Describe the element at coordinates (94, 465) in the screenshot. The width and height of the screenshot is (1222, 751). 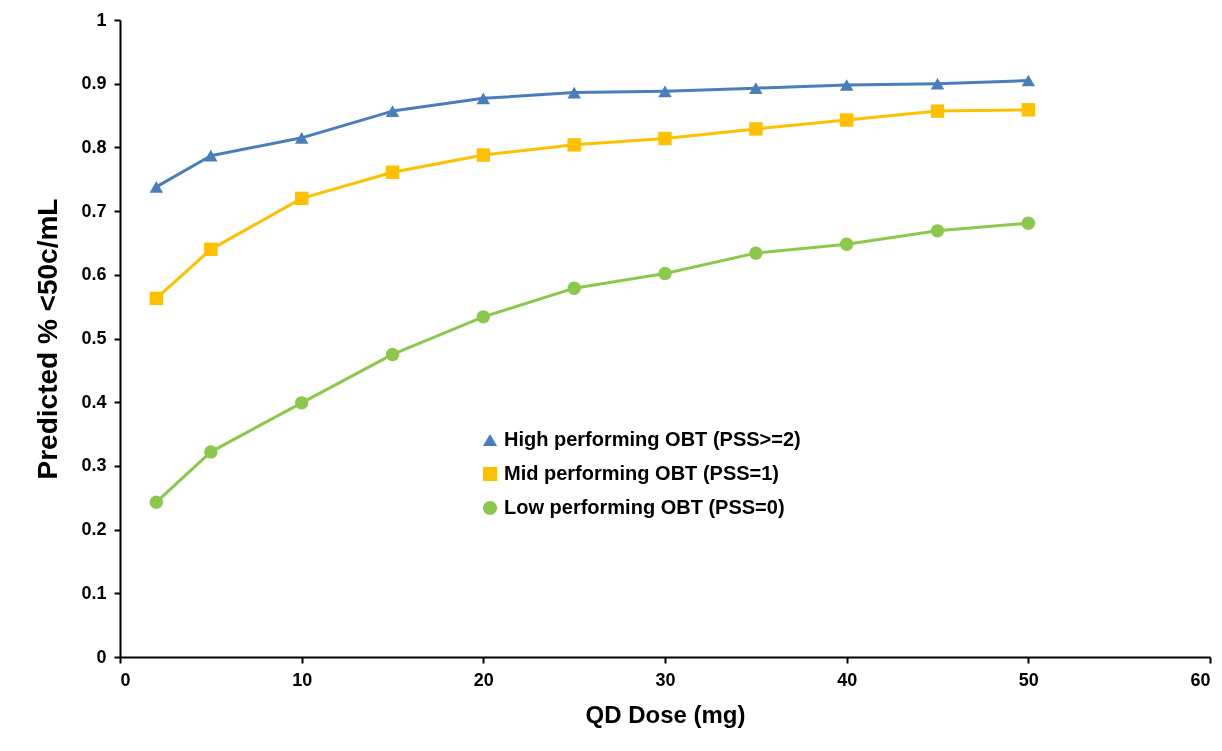
I see `y-tick-label: 0.3` at that location.